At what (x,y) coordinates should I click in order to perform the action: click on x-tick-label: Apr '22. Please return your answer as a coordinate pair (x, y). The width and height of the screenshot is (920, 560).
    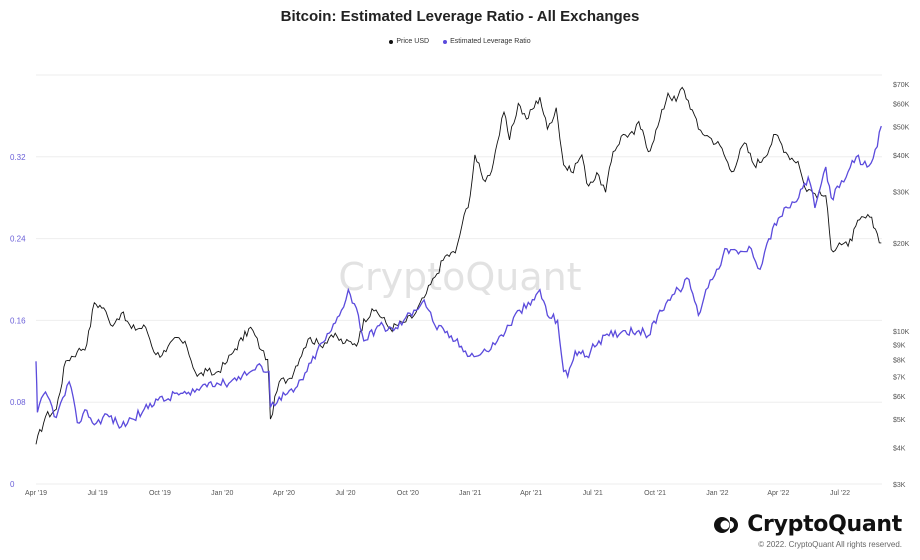
    Looking at the image, I should click on (778, 493).